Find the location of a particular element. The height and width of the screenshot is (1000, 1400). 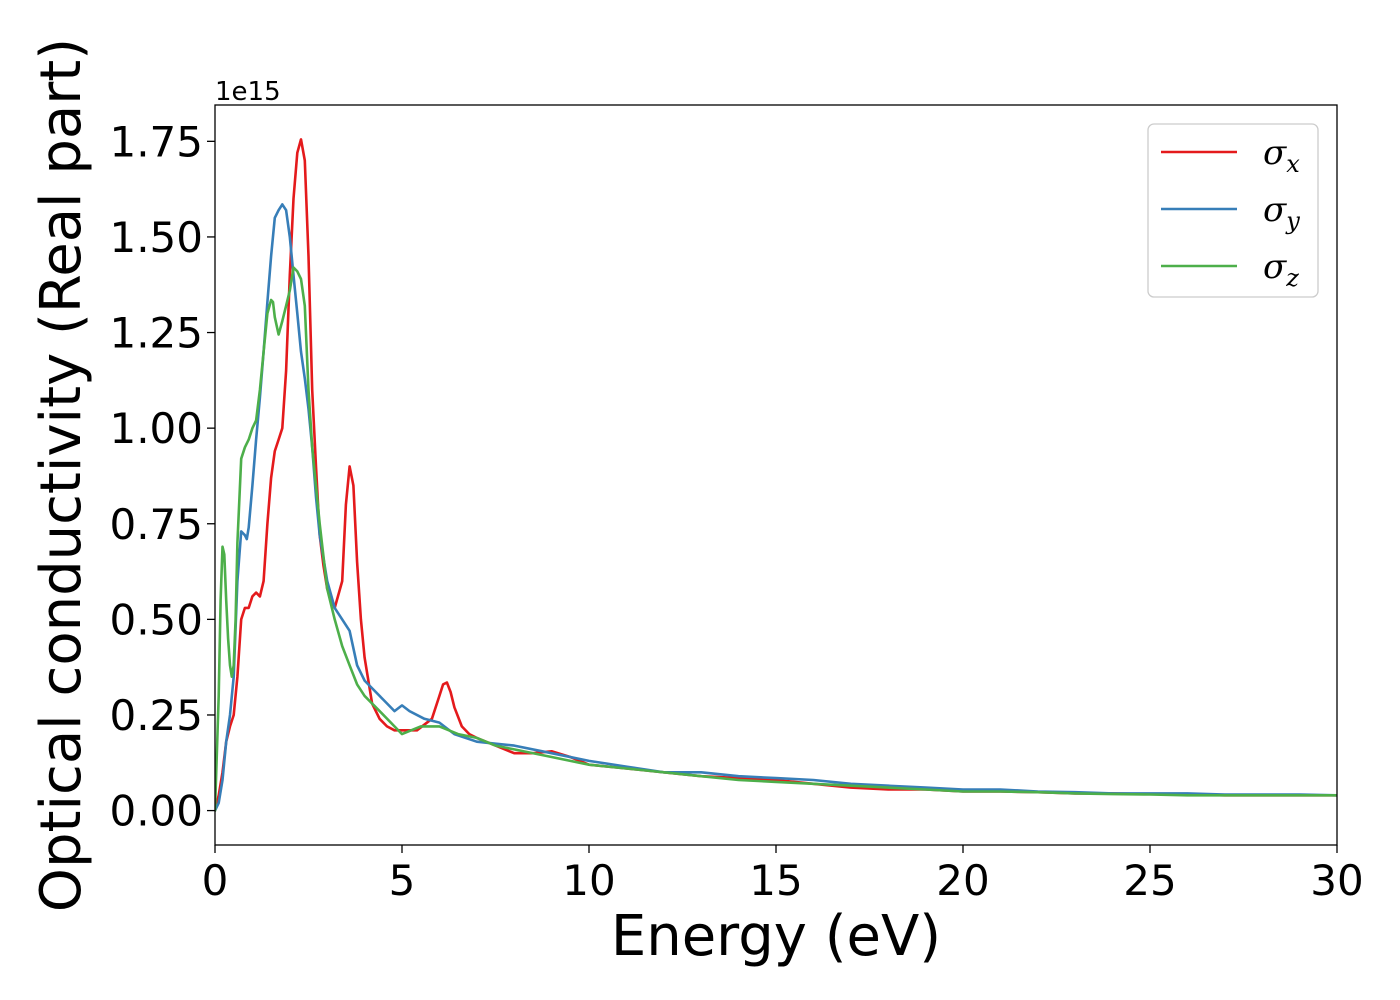

legend-subscript: x is located at coordinates (1293, 164).